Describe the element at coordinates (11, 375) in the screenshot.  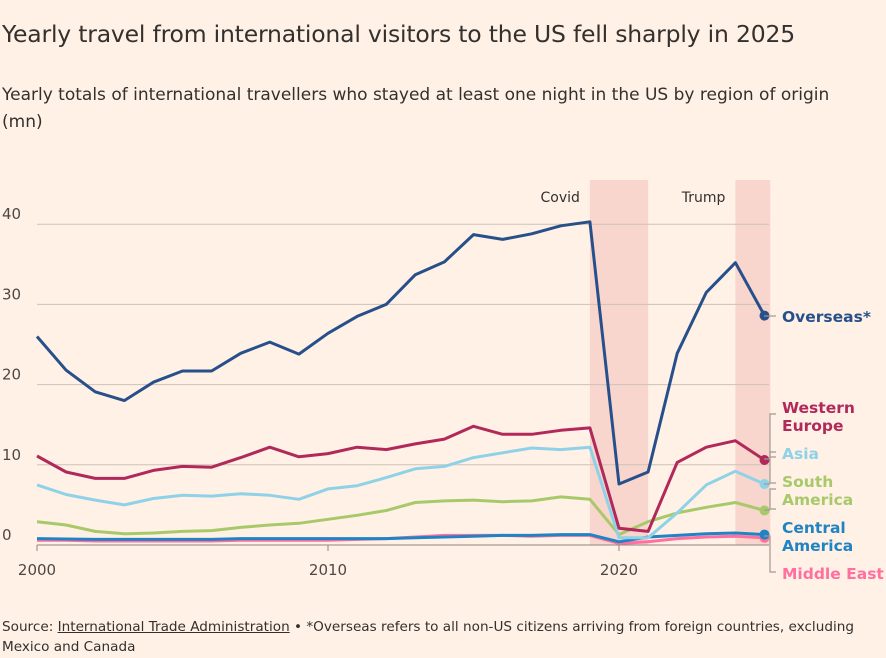
I see `y-tick-label: 20` at that location.